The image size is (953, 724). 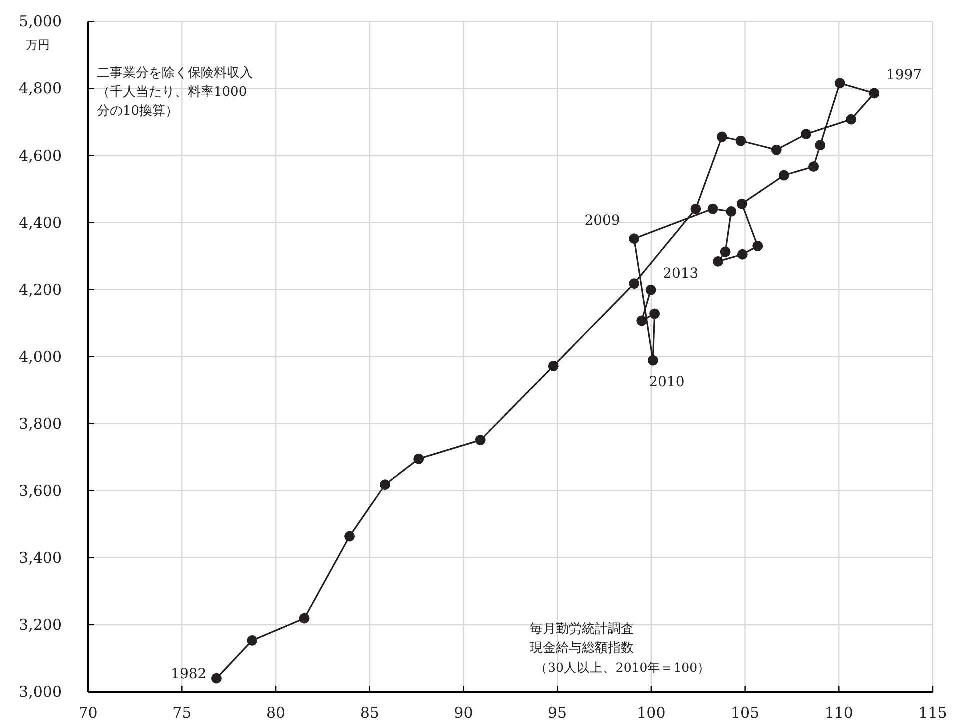 I want to click on y-tick-label: 4,600, so click(x=40, y=155).